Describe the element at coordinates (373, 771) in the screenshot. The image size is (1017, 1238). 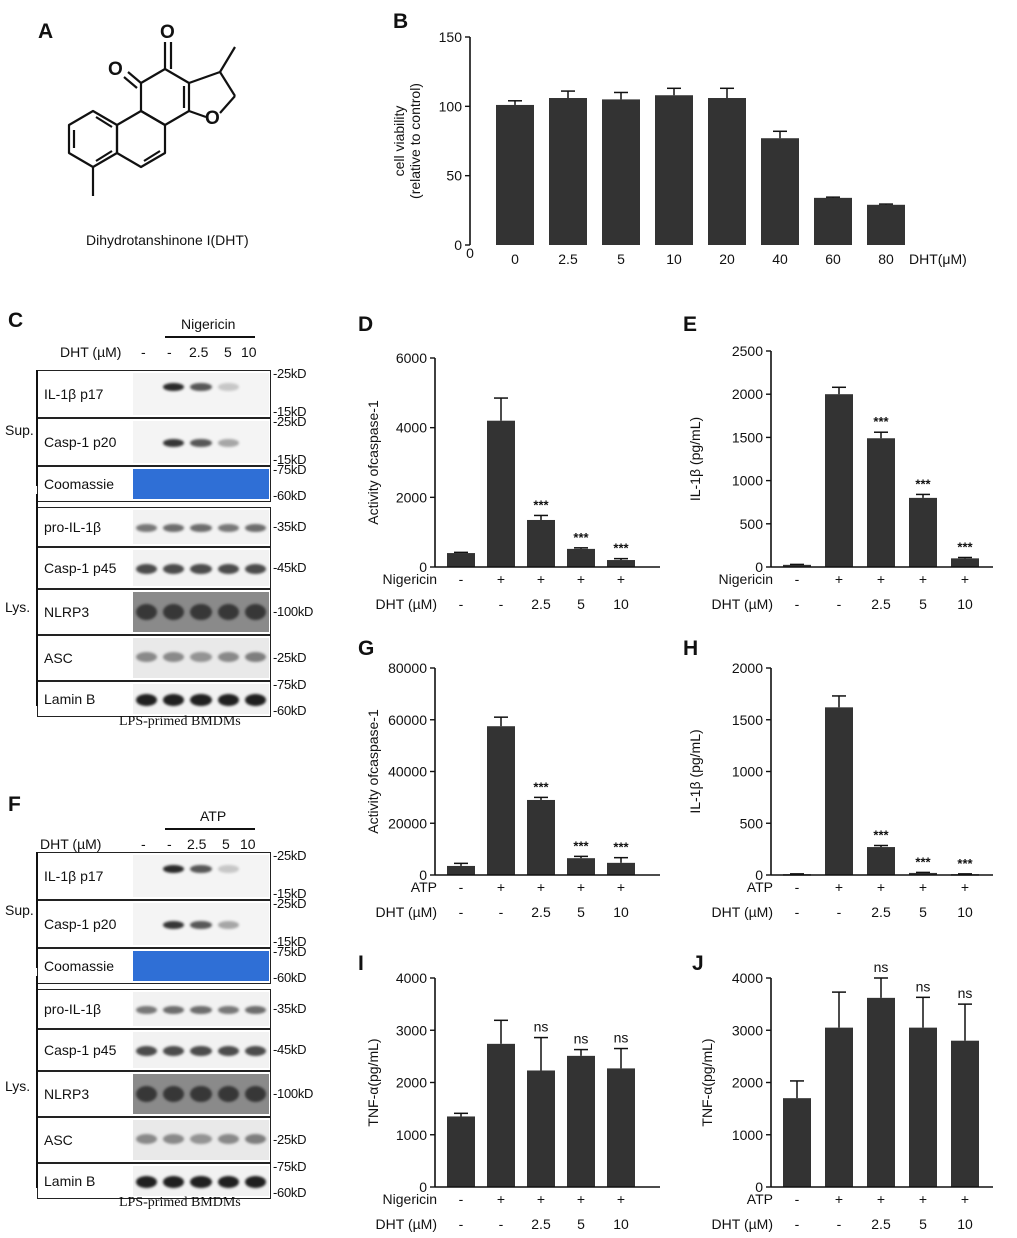
I see `y-axis-label: Activity ofcaspase-1` at that location.